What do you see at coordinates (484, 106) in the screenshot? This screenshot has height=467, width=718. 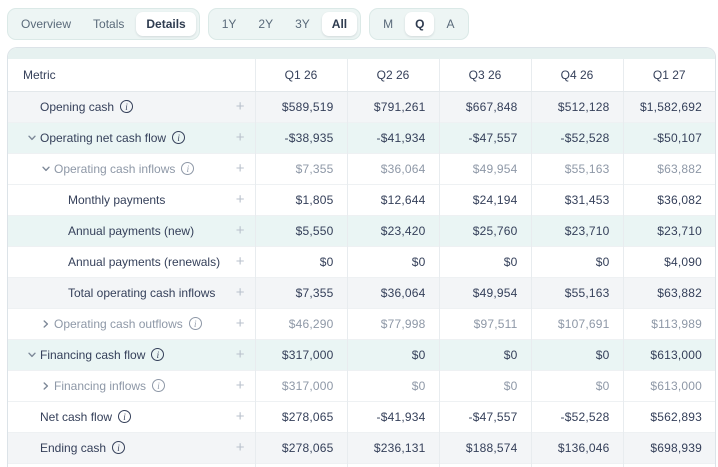 I see `cell-value: $667,848` at bounding box center [484, 106].